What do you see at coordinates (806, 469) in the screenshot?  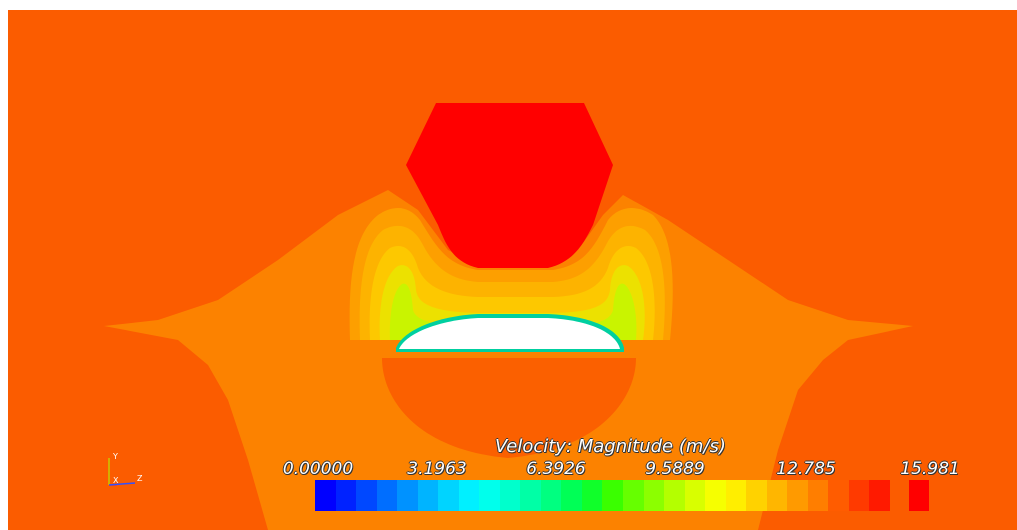 I see `colorbar-tick-4: 12.785` at bounding box center [806, 469].